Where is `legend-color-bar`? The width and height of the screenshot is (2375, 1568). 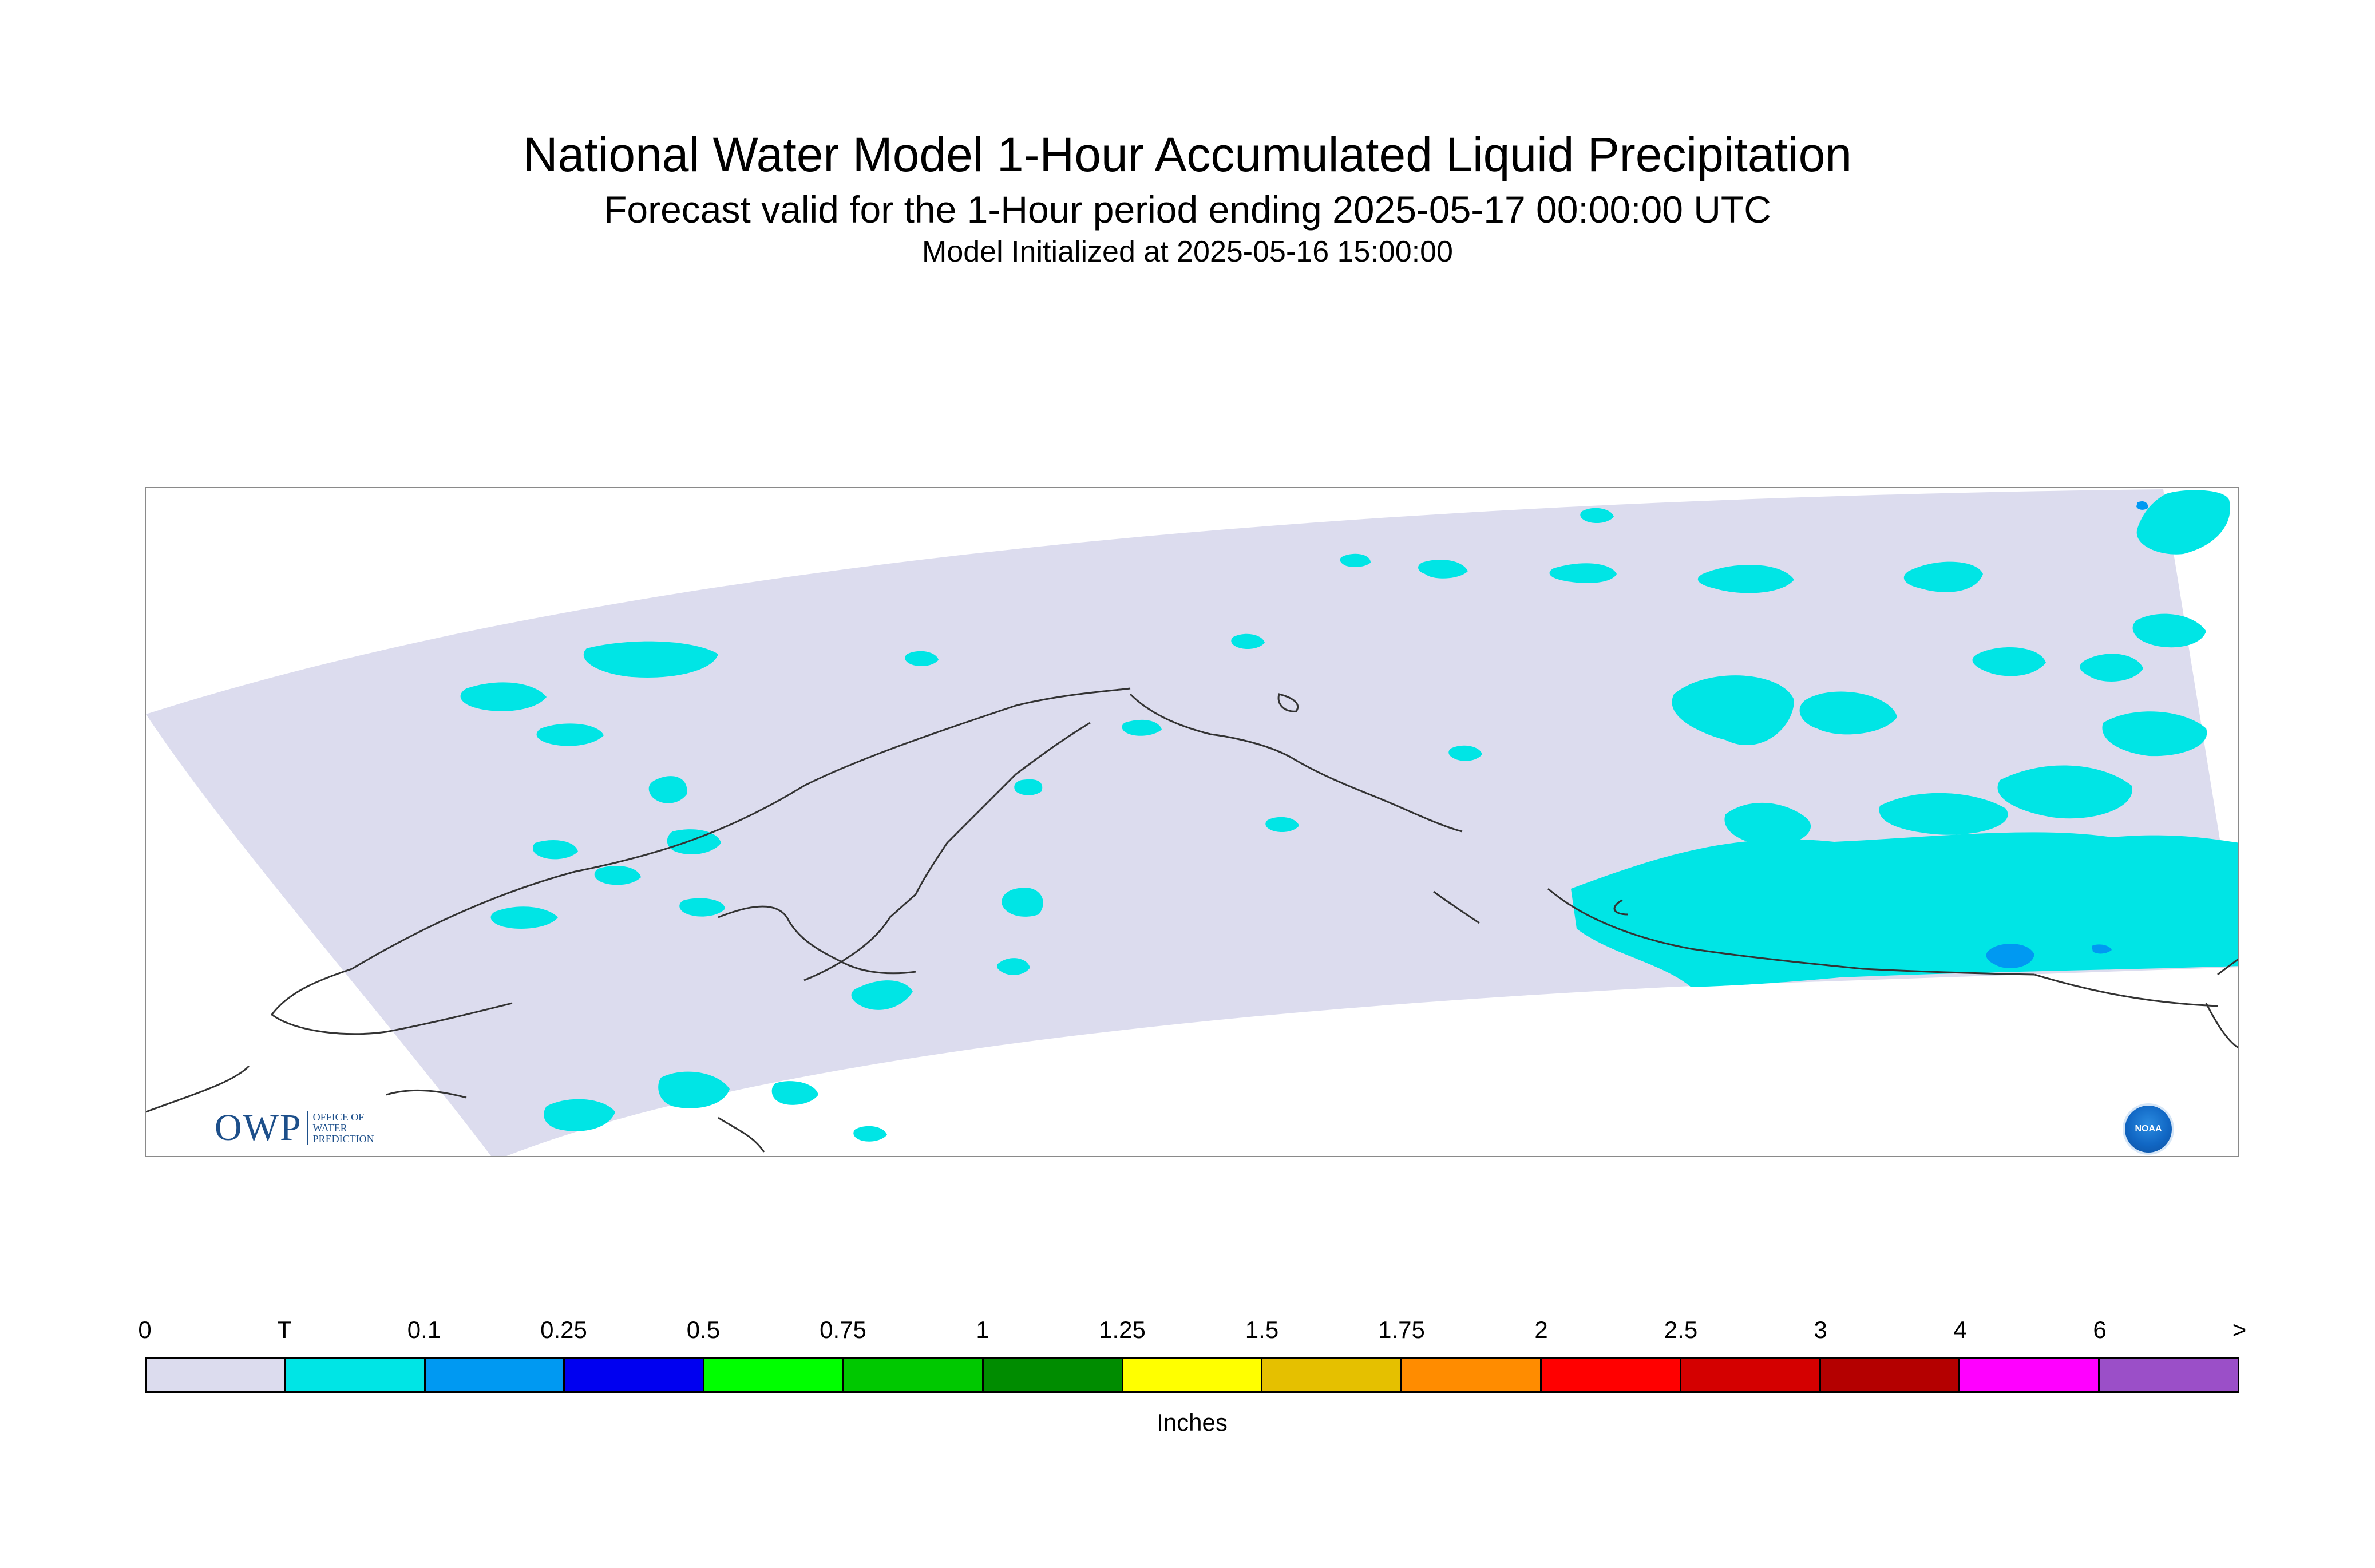
legend-color-bar is located at coordinates (1192, 1375).